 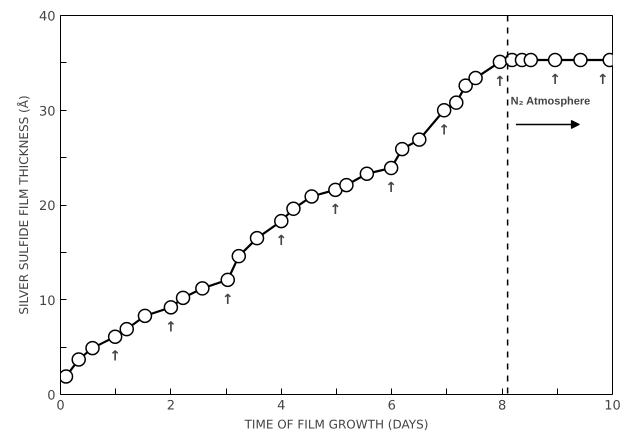 I want to click on y-tick-label: 40, so click(x=47, y=17).